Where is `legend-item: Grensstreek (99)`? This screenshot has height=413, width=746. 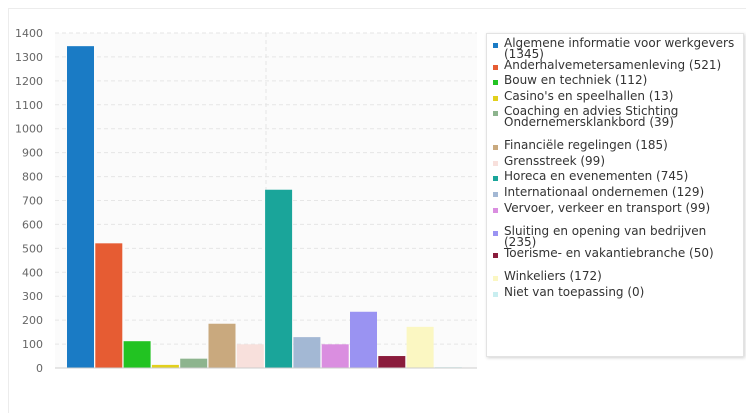
legend-item: Grensstreek (99) is located at coordinates (616, 162).